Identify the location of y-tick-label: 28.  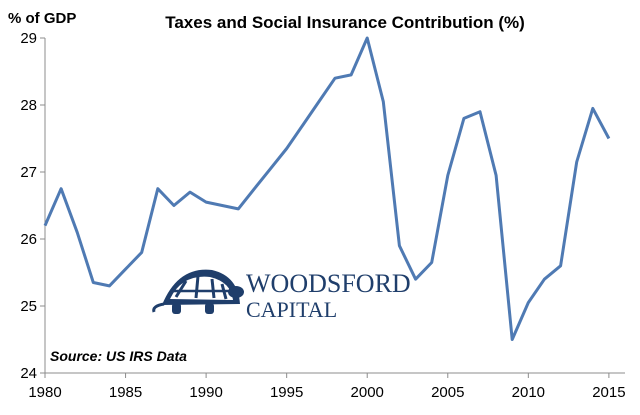
(28, 105).